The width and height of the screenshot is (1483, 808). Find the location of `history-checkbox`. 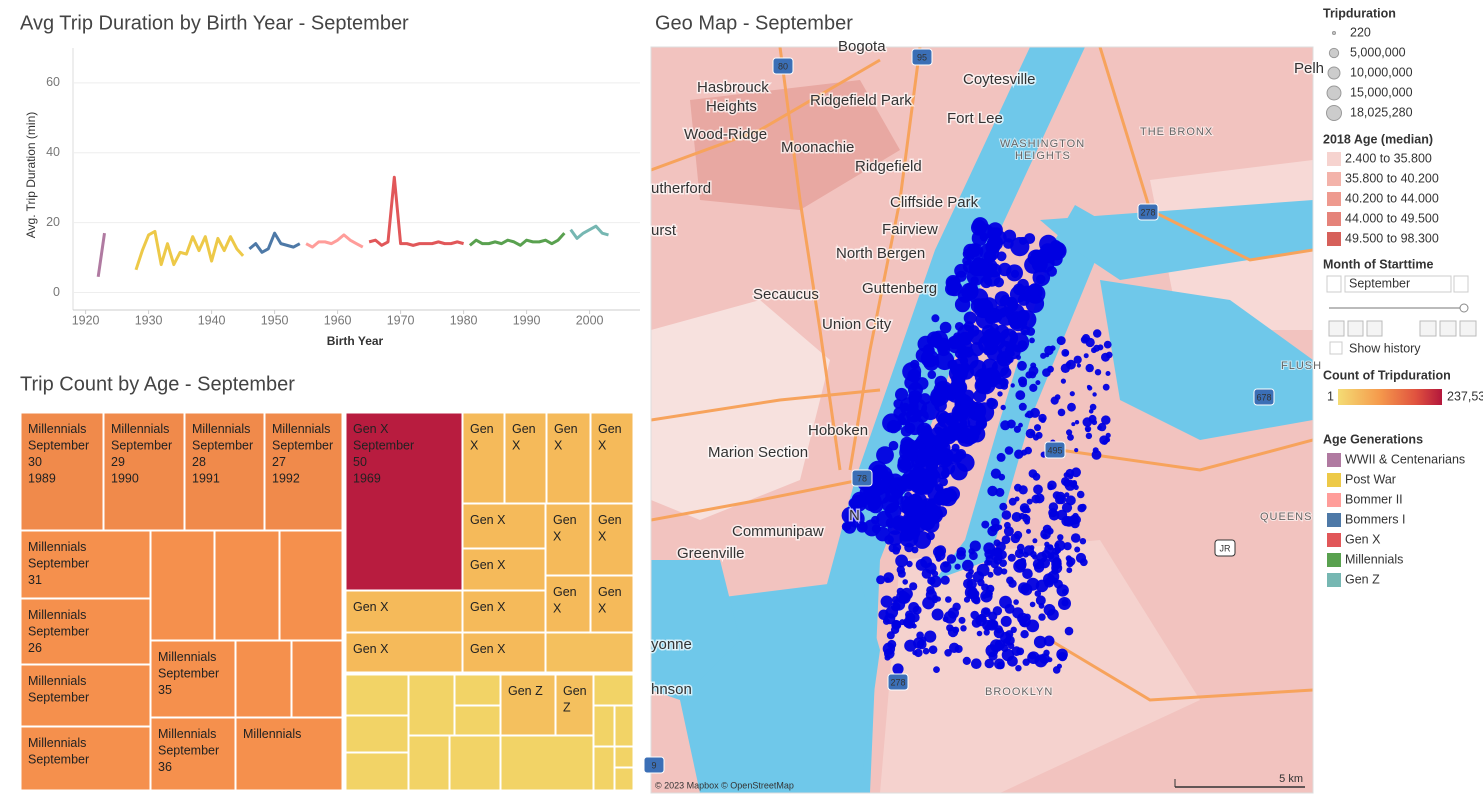

history-checkbox is located at coordinates (1336, 348).